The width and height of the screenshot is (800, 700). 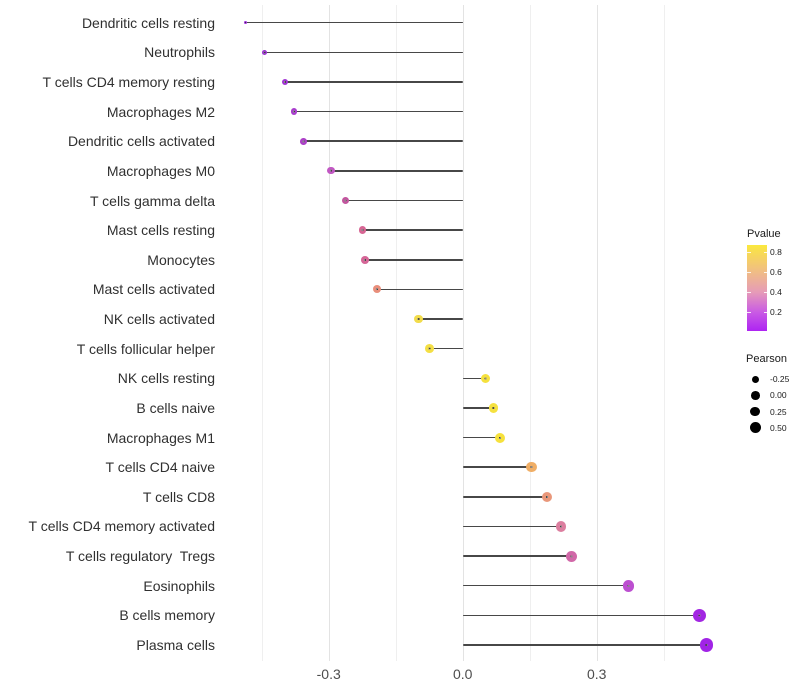 I want to click on pearson-legend-label: 0.00, so click(x=778, y=395).